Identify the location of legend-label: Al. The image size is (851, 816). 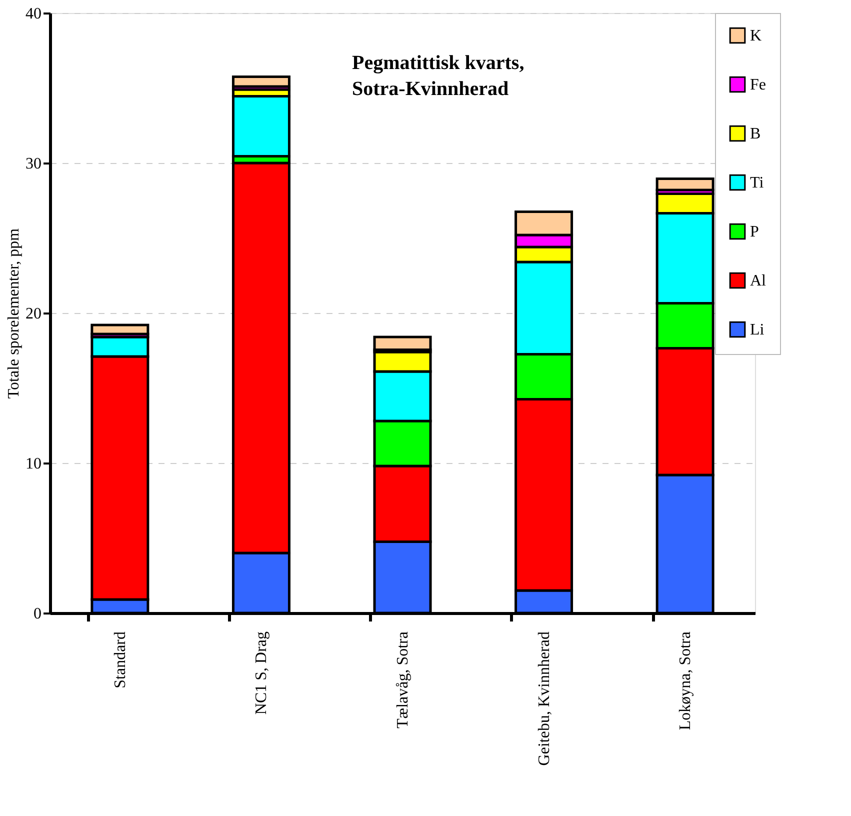
(758, 281).